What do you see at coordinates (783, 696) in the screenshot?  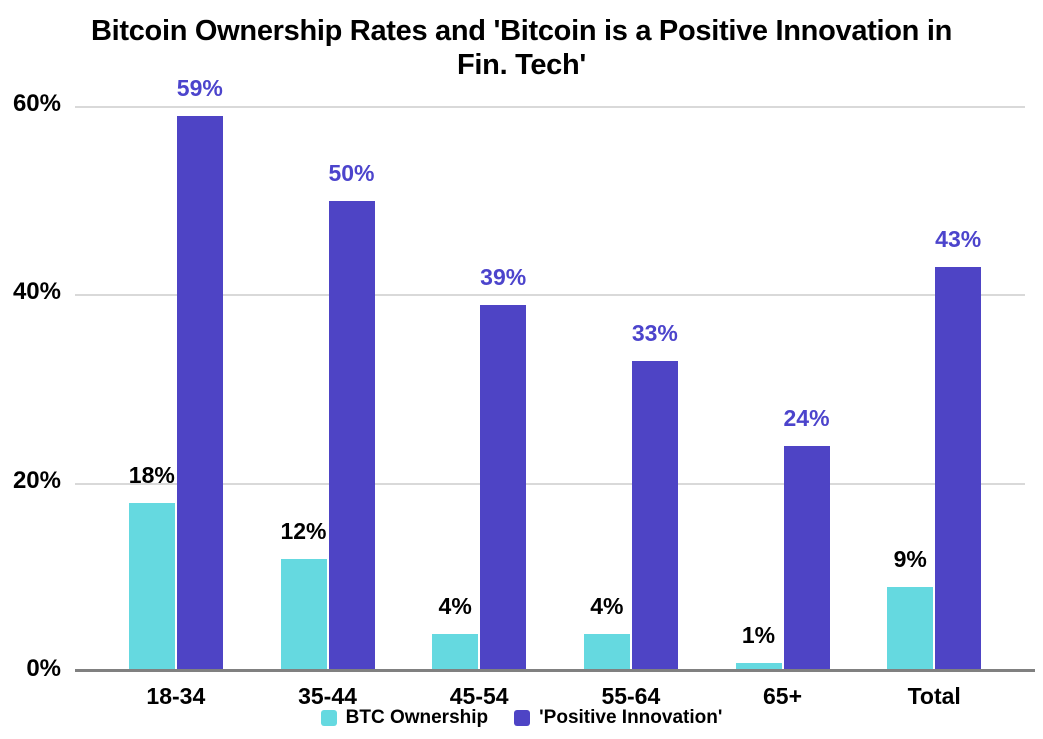 I see `x-axis-label-65: 65+` at bounding box center [783, 696].